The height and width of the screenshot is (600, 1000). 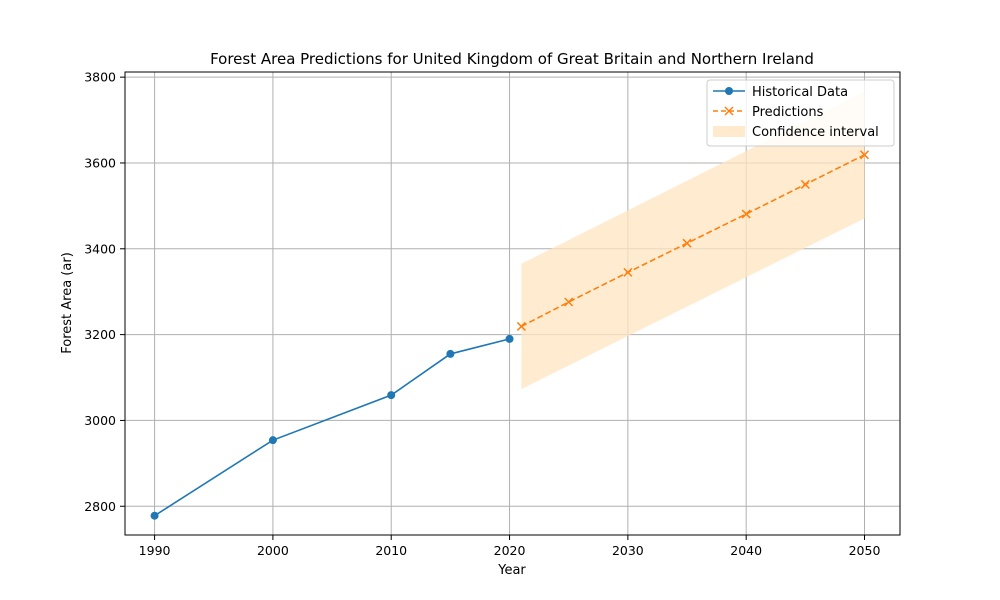 I want to click on x-tick-label: 2010, so click(x=391, y=550).